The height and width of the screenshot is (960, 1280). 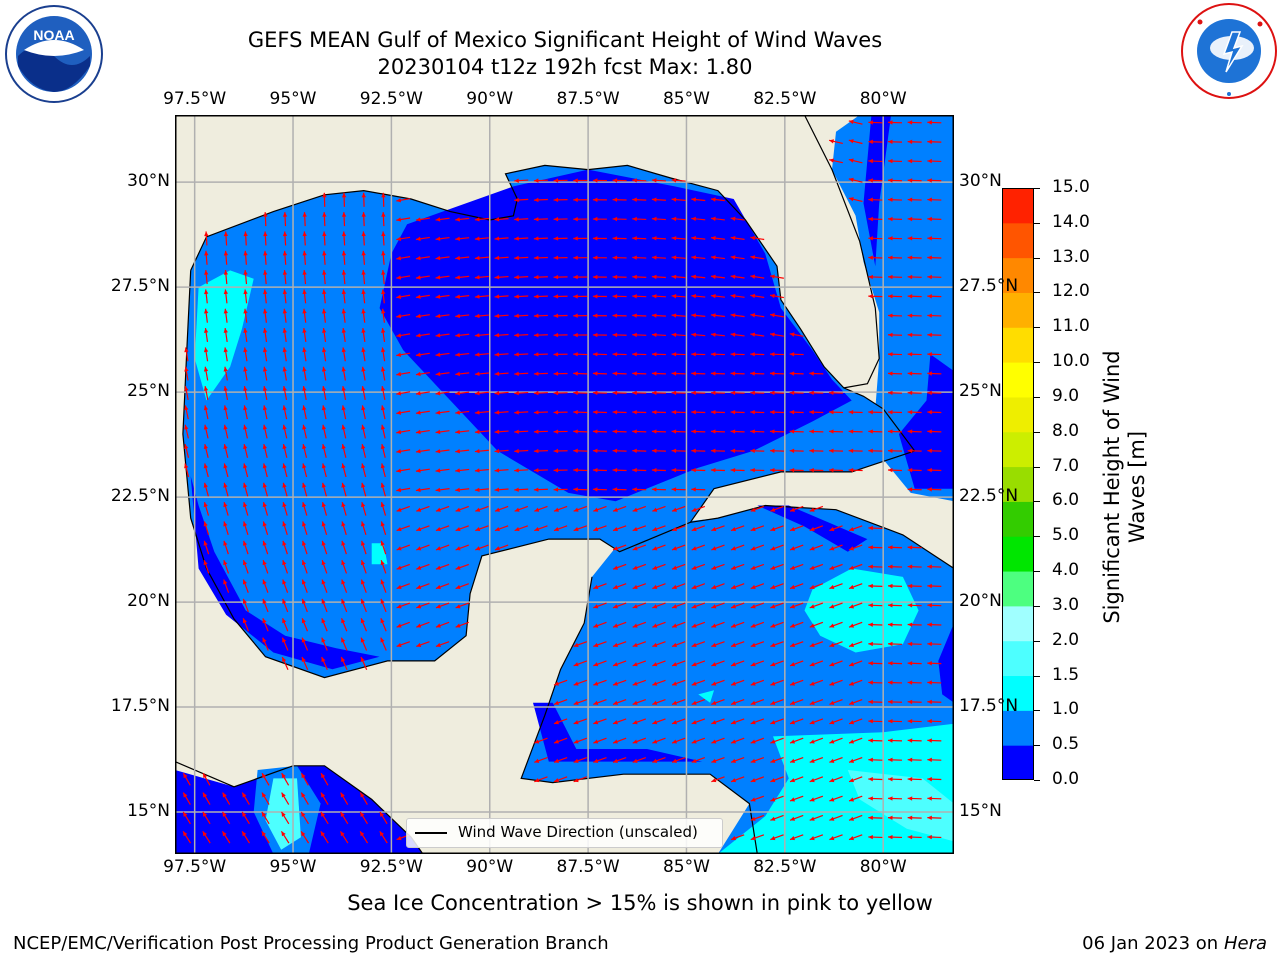 What do you see at coordinates (1071, 361) in the screenshot?
I see `colorbar-tick-label: 10.0` at bounding box center [1071, 361].